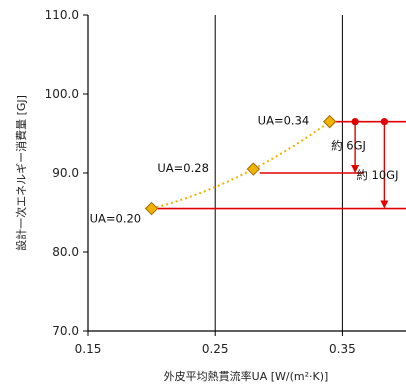 Image resolution: width=406 pixels, height=385 pixels. I want to click on y-tick-label: 90.0, so click(65, 173).